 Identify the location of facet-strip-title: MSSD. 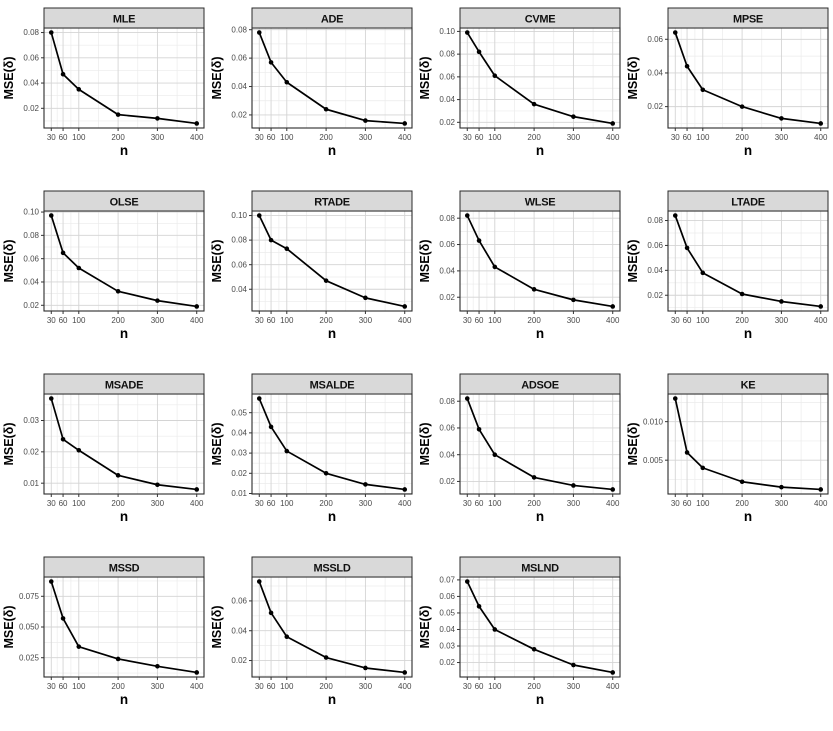
(124, 569).